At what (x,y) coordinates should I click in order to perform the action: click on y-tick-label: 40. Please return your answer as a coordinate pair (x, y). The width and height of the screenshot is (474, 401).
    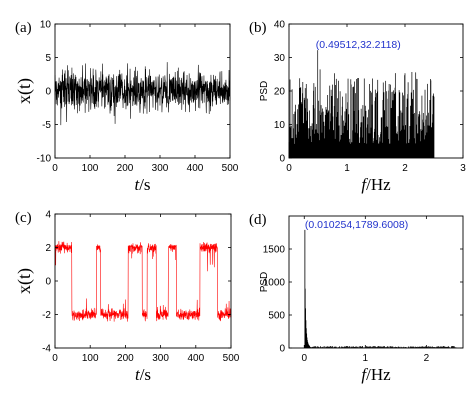
    Looking at the image, I should click on (280, 25).